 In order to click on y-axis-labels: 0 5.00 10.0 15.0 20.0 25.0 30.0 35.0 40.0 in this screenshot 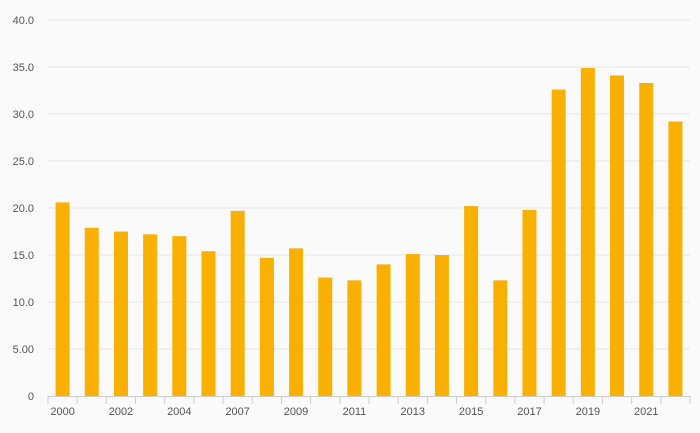, I will do `click(23, 209)`.